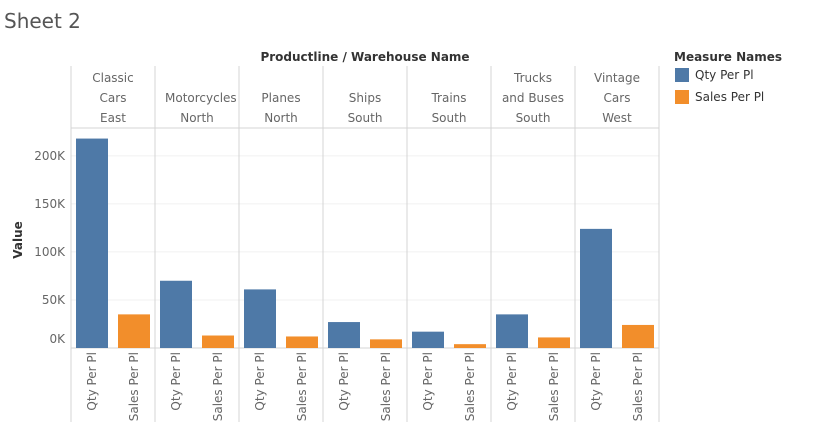 This screenshot has height=422, width=819. I want to click on pane-header: Planes North, so click(281, 97).